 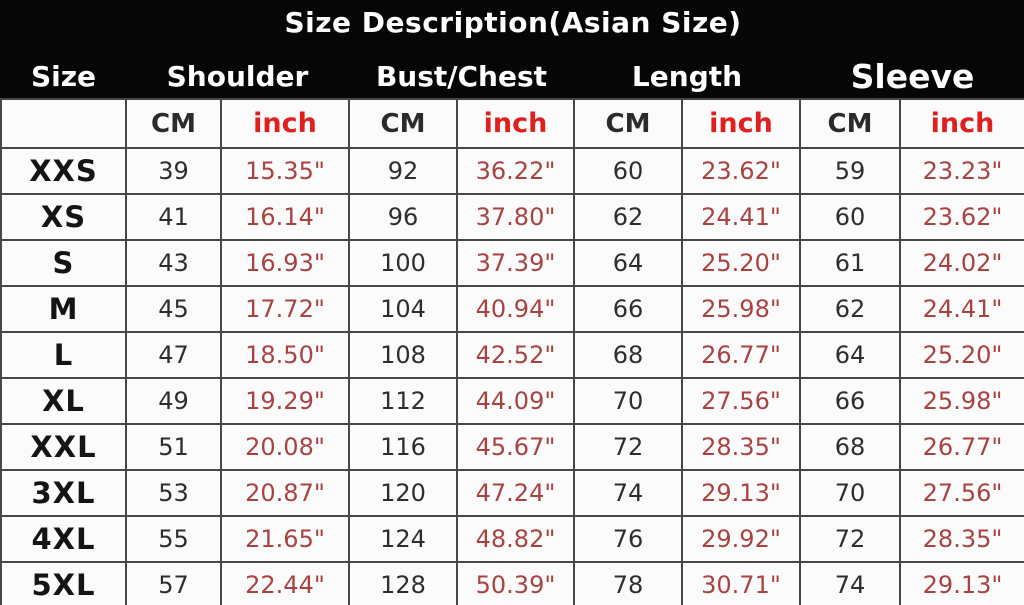 I want to click on size-label: XXL, so click(x=63, y=447).